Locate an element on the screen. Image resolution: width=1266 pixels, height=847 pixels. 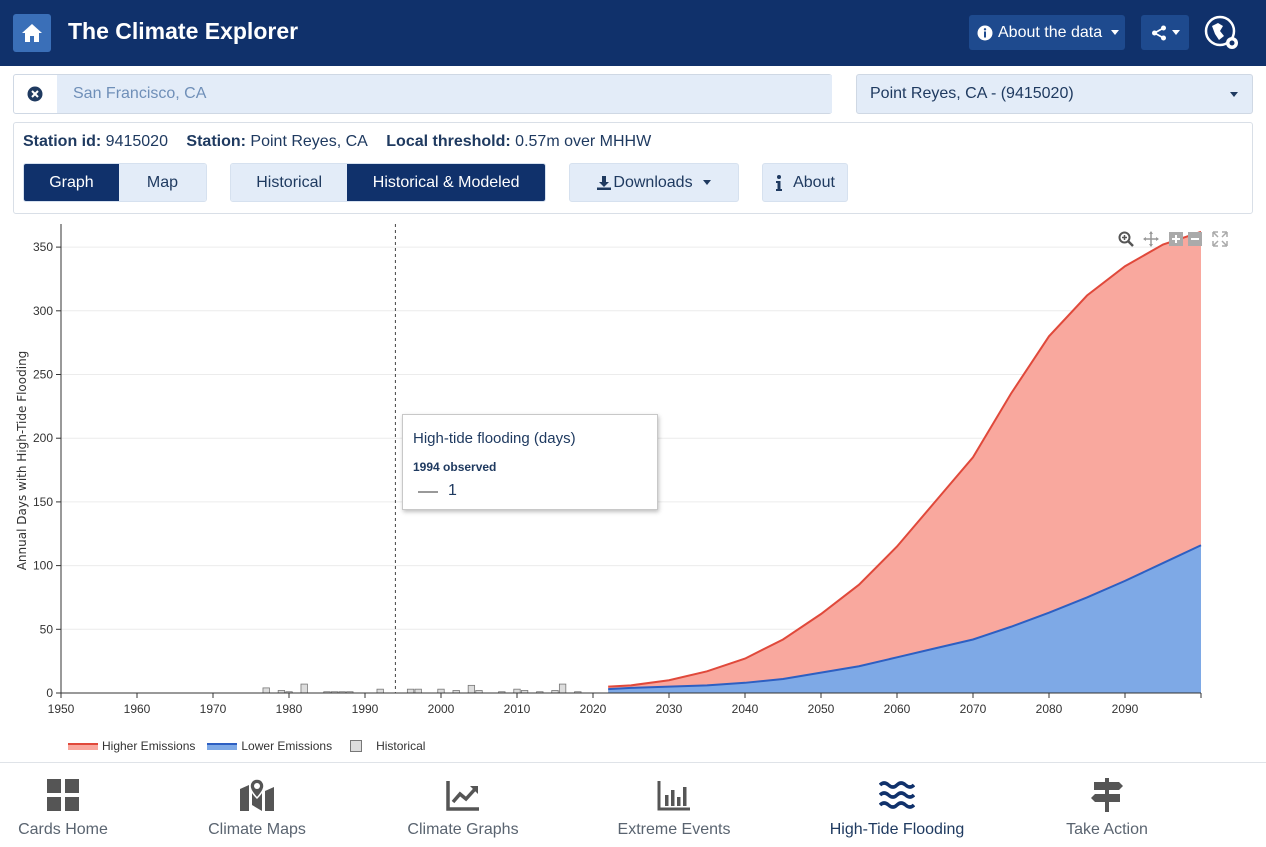
legend-label-lower: Lower Emissions is located at coordinates (287, 746).